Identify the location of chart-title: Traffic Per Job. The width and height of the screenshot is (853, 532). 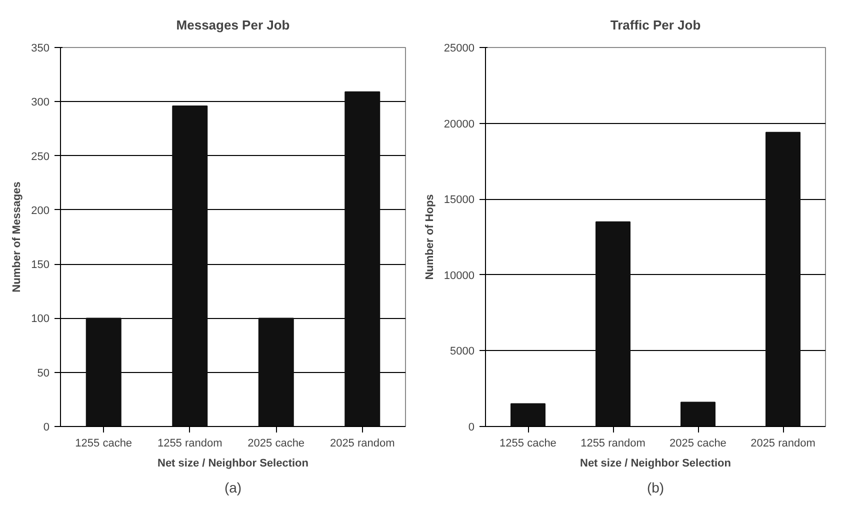
(655, 25).